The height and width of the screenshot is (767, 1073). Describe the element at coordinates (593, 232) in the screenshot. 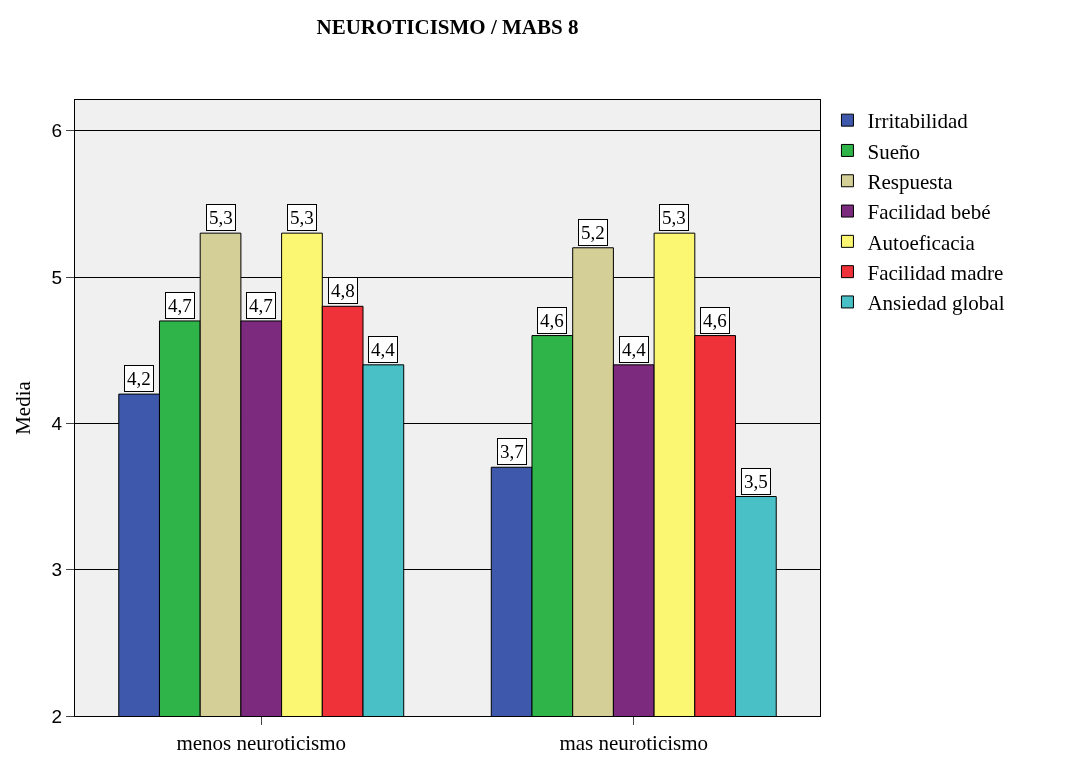

I see `data-label: 5,2` at that location.